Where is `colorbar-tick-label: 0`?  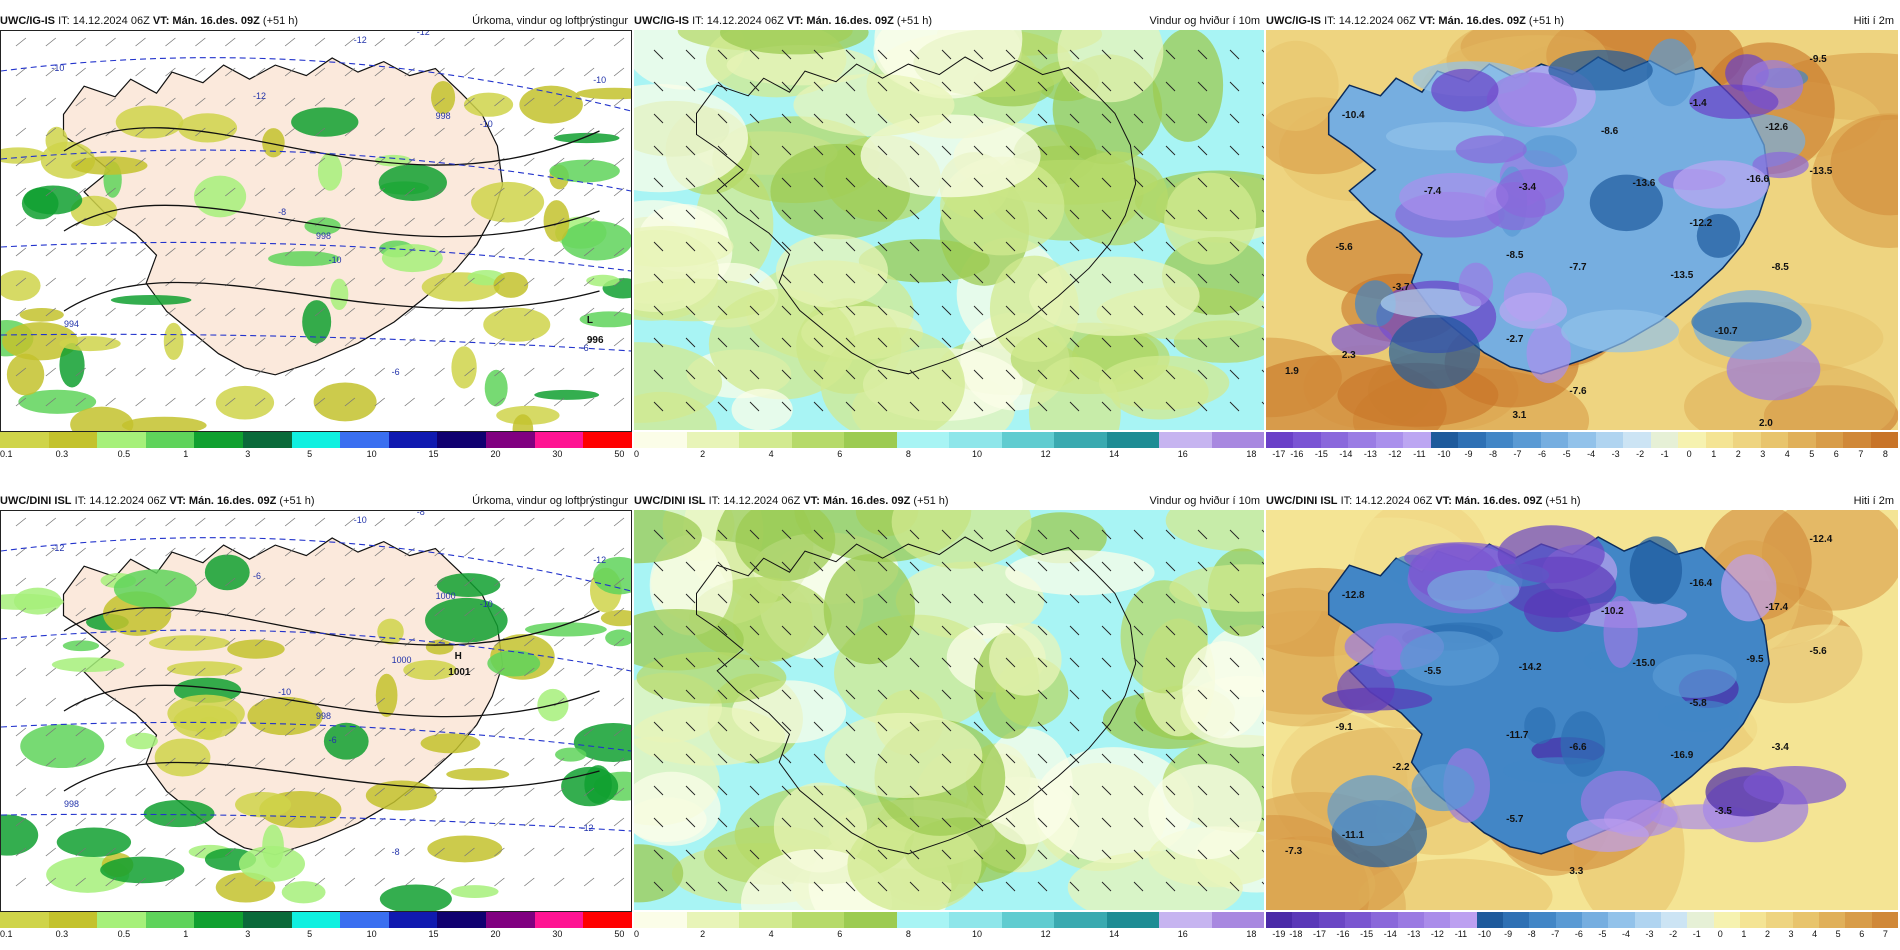 colorbar-tick-label: 0 is located at coordinates (637, 934).